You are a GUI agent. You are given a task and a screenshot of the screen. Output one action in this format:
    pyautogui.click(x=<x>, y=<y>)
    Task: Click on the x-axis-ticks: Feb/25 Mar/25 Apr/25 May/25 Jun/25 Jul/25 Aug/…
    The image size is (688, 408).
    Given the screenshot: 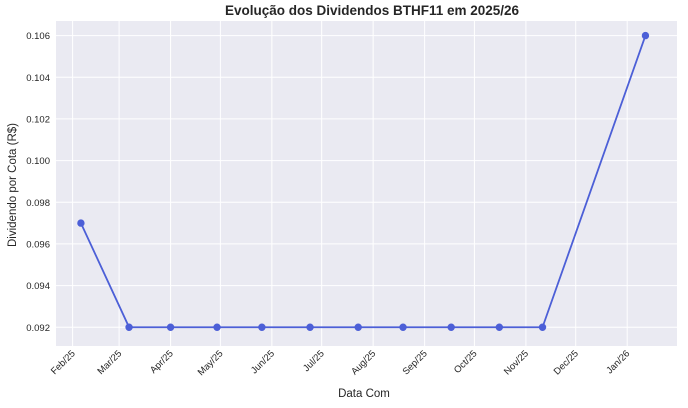 What is the action you would take?
    pyautogui.click(x=340, y=363)
    